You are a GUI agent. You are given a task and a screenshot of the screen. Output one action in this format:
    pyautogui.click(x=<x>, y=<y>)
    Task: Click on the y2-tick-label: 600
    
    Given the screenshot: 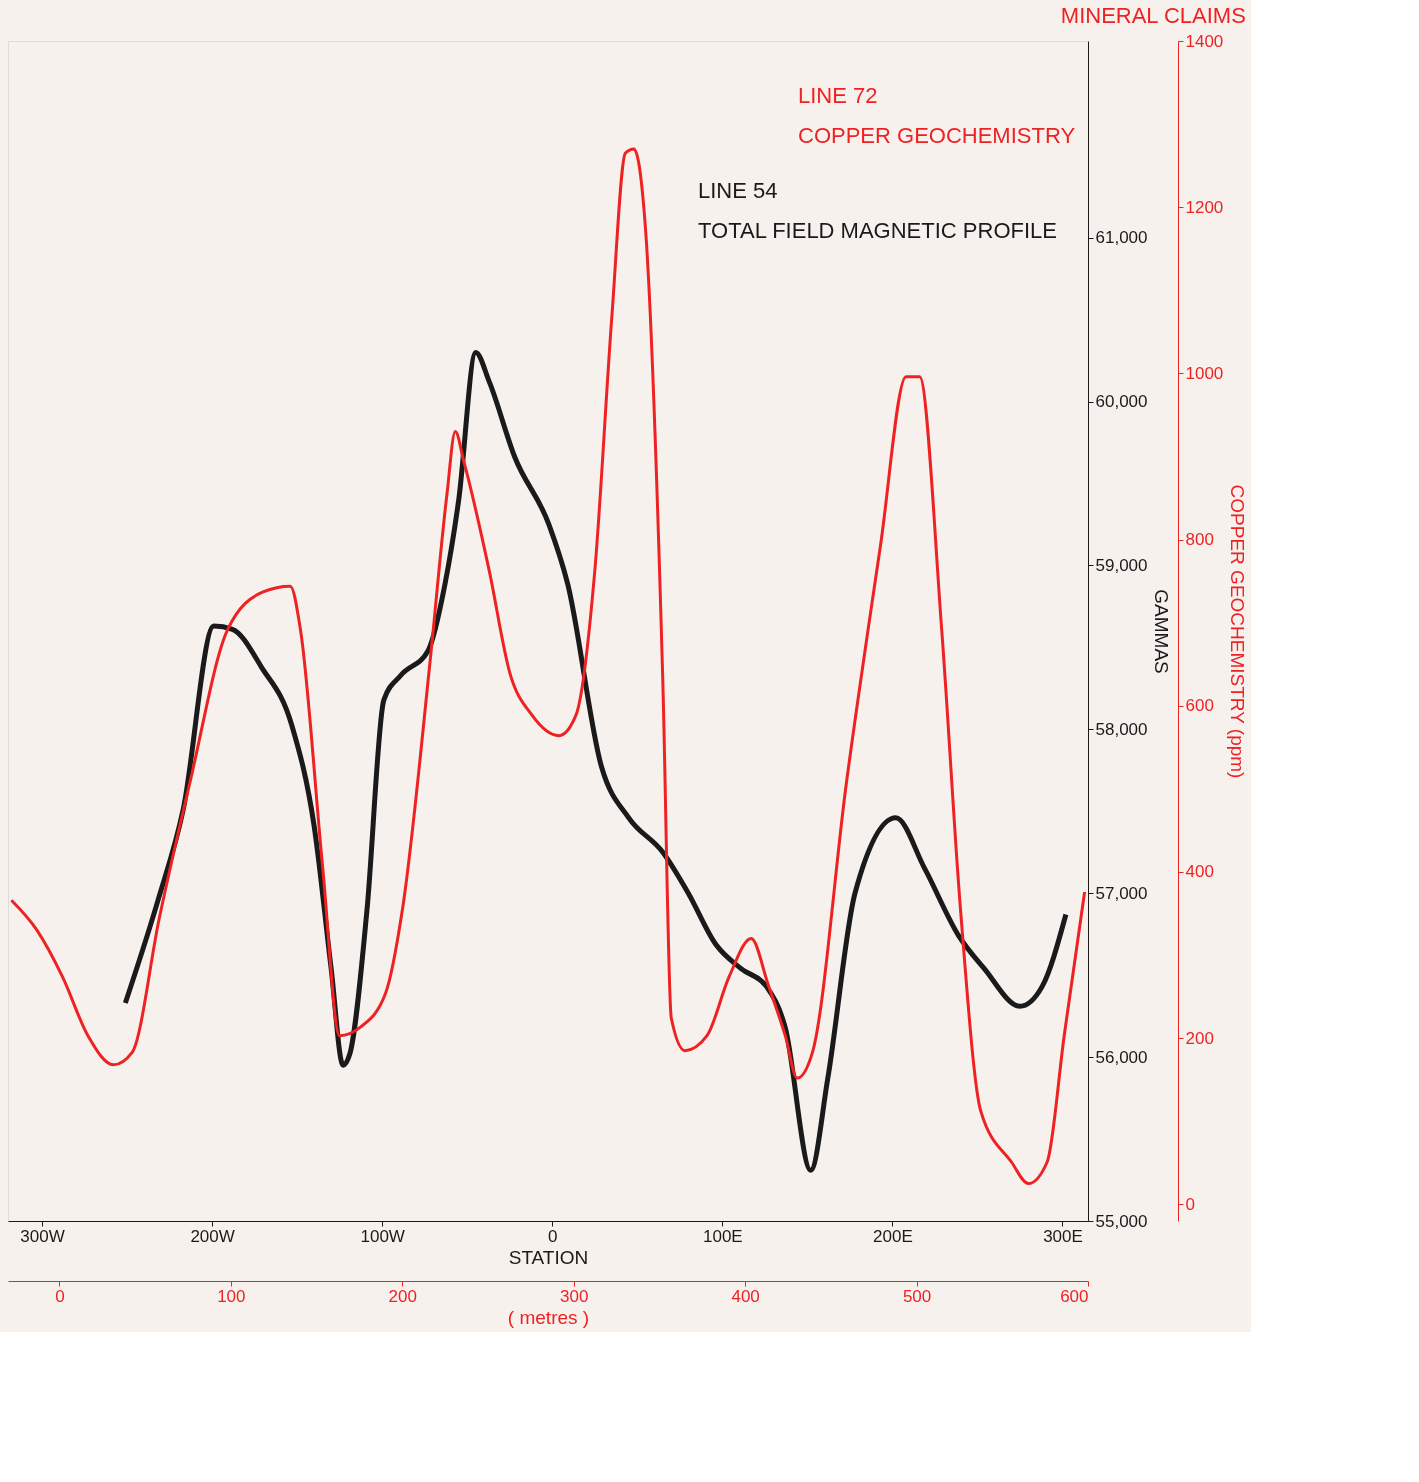 What is the action you would take?
    pyautogui.click(x=1199, y=706)
    